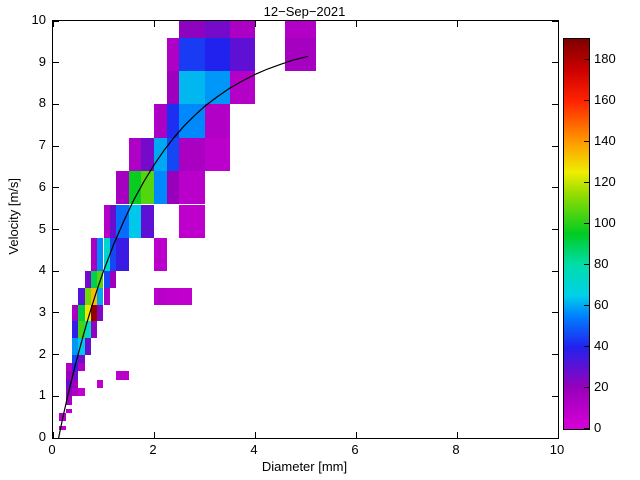 This screenshot has height=480, width=640. I want to click on x-tick-label: 8, so click(456, 449).